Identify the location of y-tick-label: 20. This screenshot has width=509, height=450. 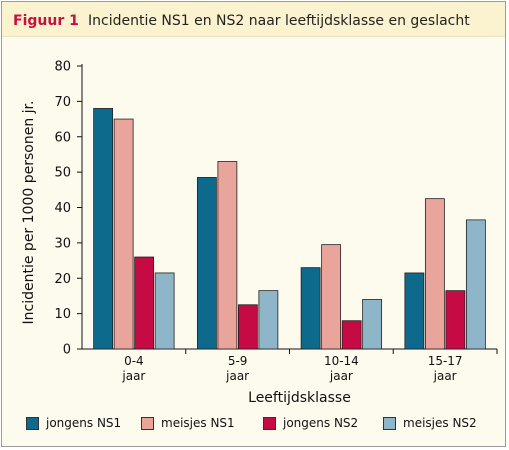
(62, 279).